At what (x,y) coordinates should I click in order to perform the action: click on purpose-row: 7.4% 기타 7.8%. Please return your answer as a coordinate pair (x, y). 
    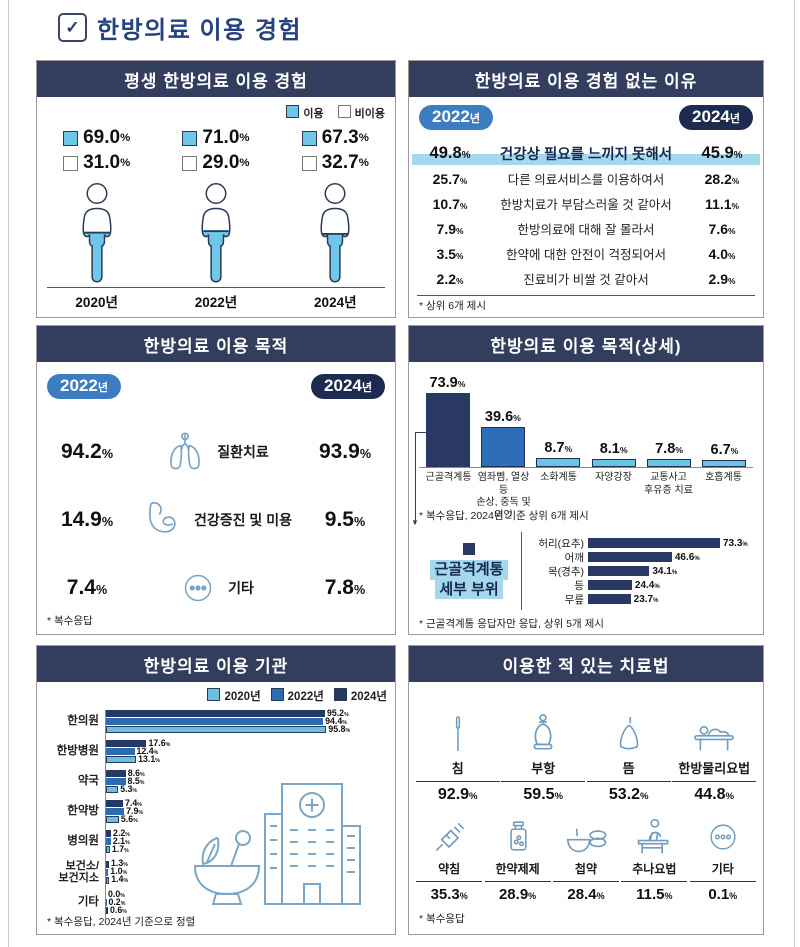
    Looking at the image, I should click on (216, 588).